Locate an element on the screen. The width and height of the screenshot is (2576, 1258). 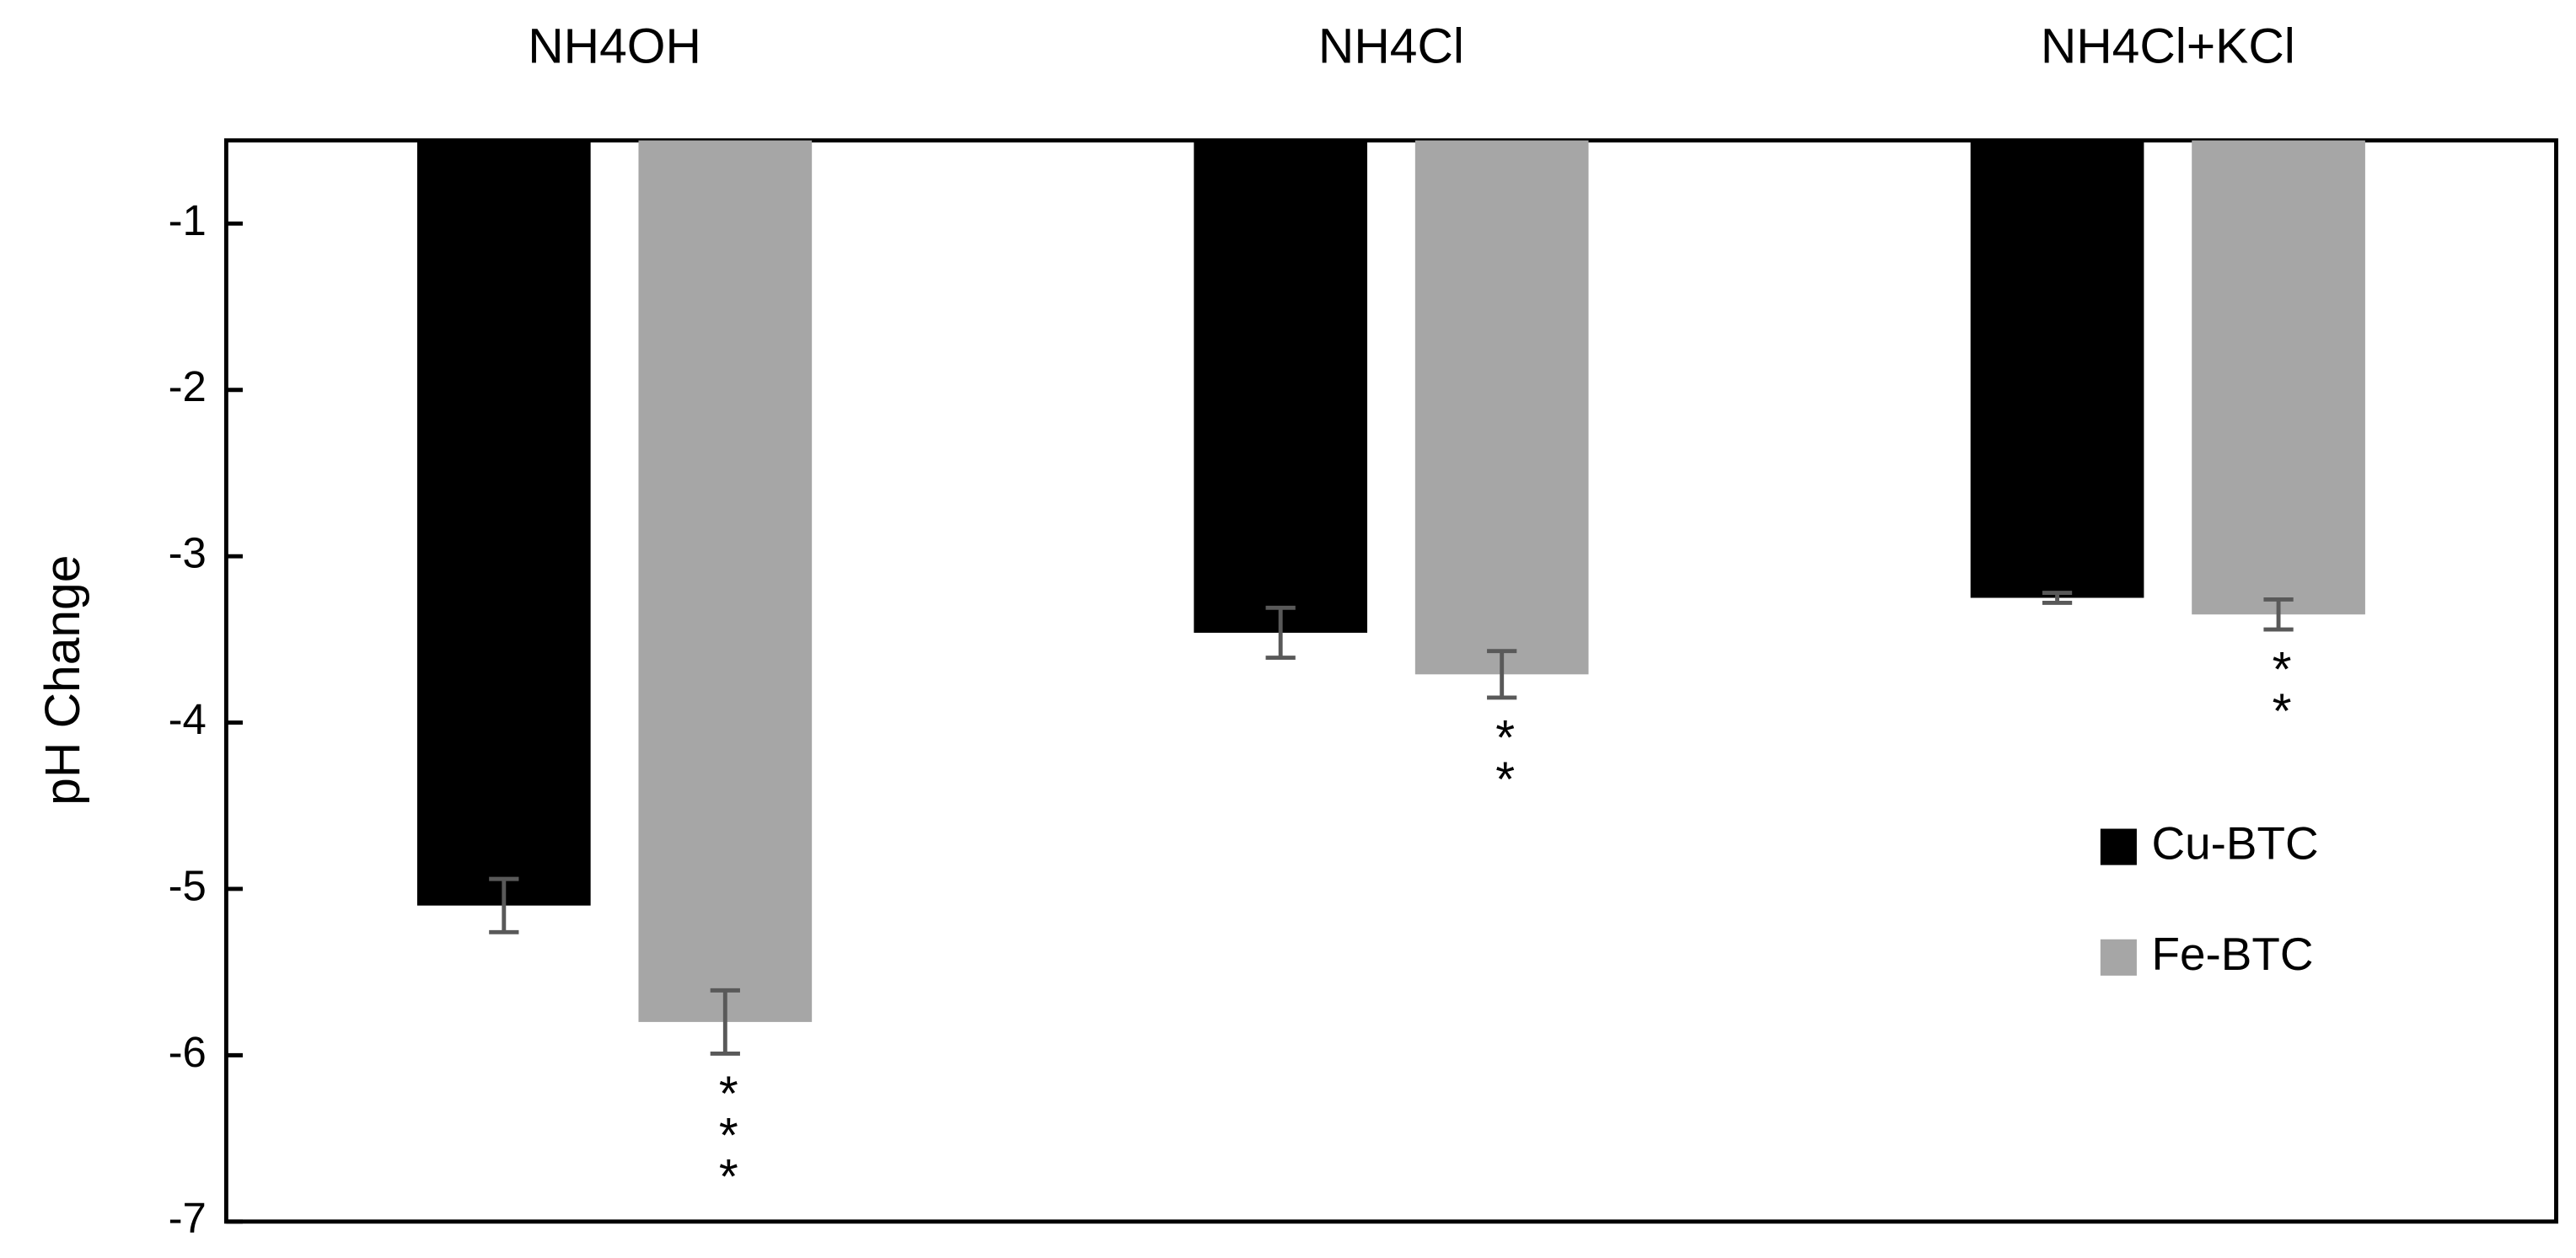
category-label: NH4Cl is located at coordinates (1391, 46).